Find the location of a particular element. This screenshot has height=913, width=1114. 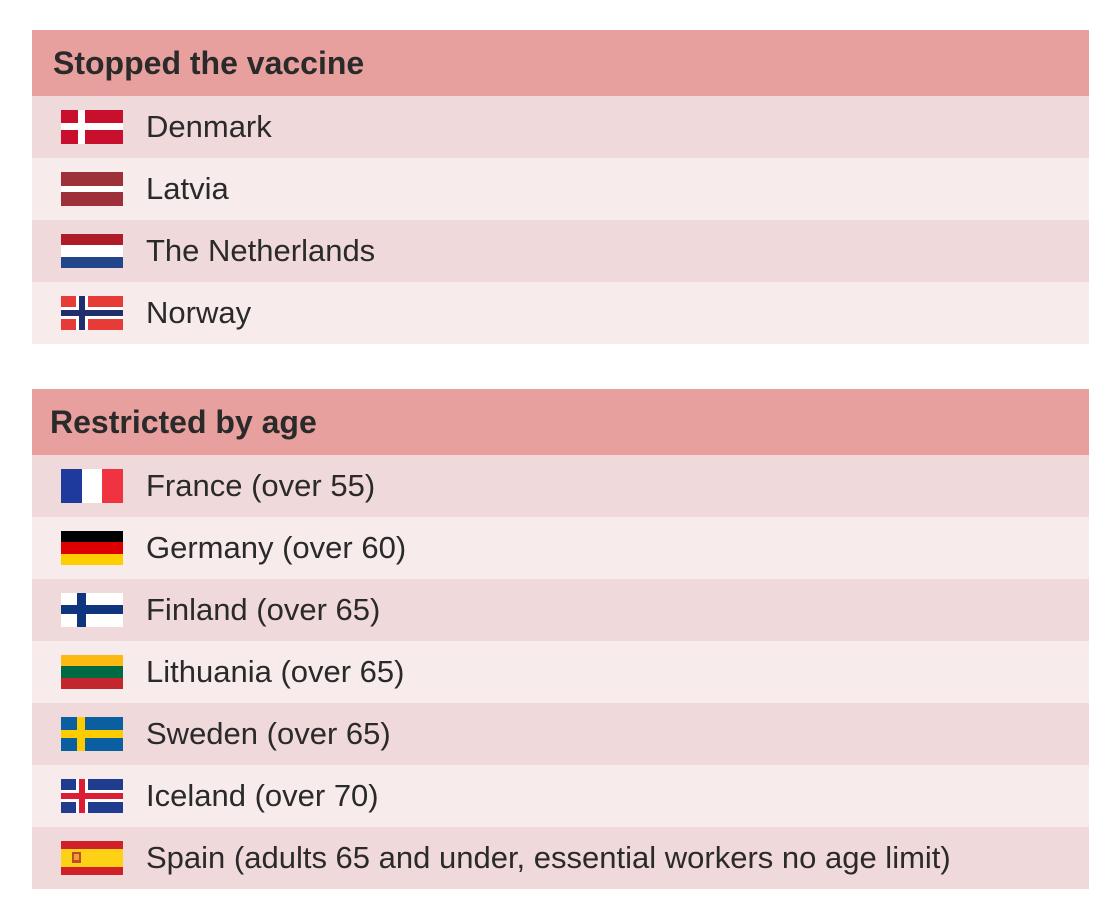

country: Latvia is located at coordinates (187, 188).